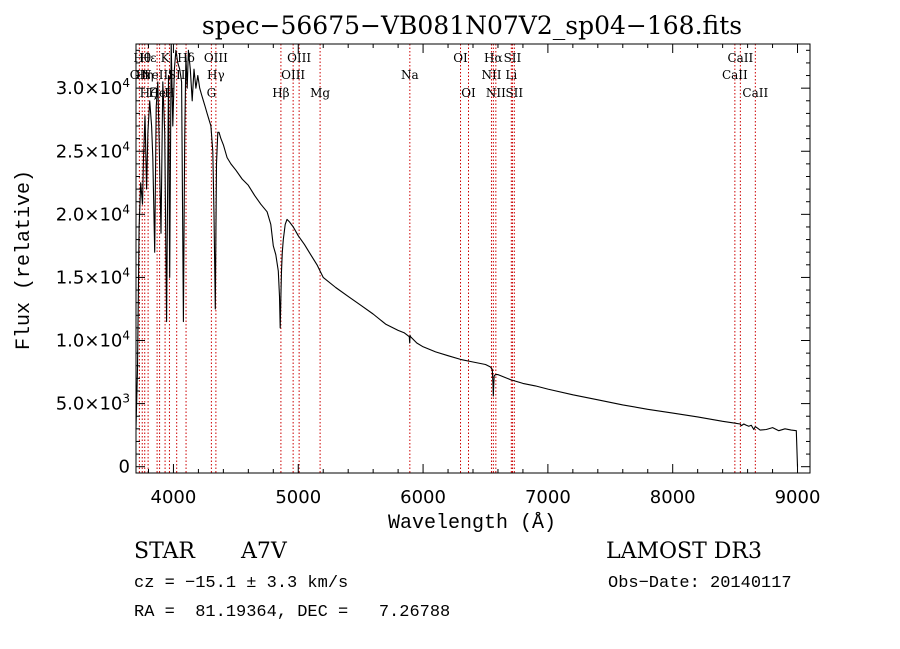  What do you see at coordinates (513, 58) in the screenshot?
I see `line-label-23-0: SII` at bounding box center [513, 58].